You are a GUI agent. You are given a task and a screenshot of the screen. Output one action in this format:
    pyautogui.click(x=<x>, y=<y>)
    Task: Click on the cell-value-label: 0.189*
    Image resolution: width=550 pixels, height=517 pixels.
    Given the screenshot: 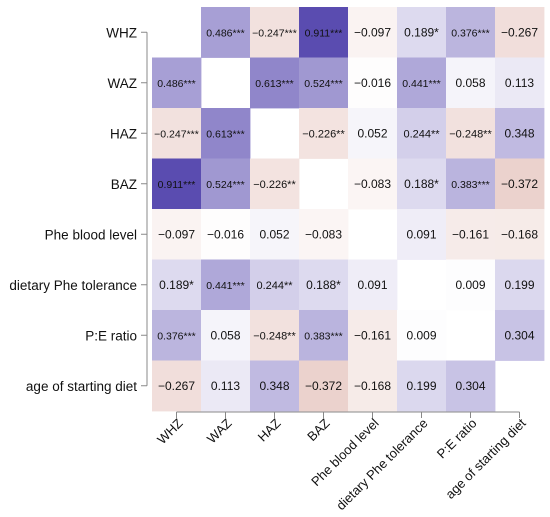 What is the action you would take?
    pyautogui.click(x=421, y=32)
    